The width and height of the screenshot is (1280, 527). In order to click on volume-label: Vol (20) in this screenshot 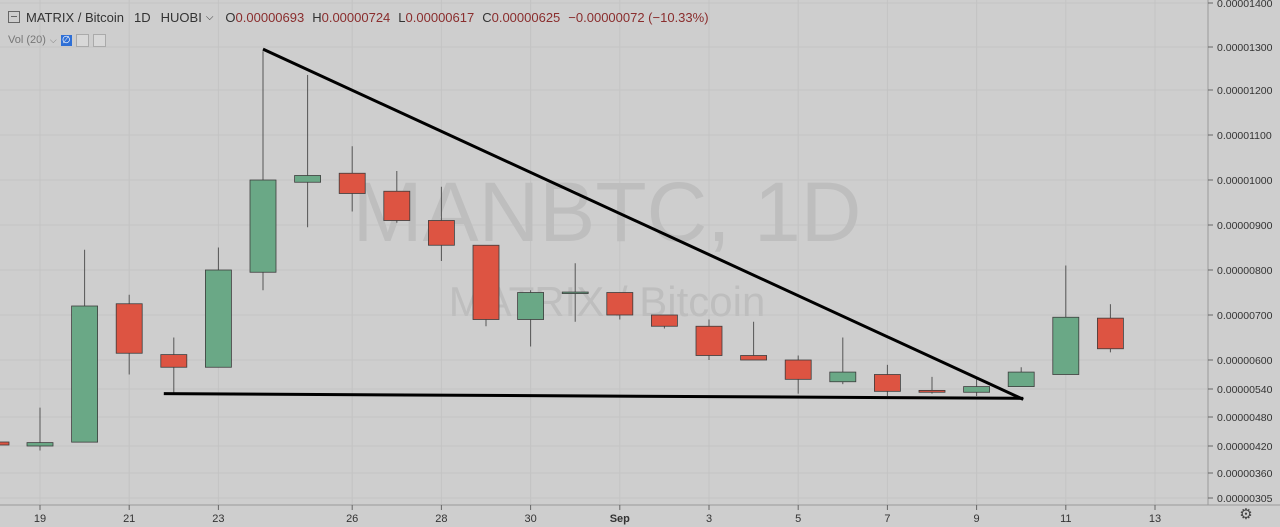, I will do `click(27, 40)`.